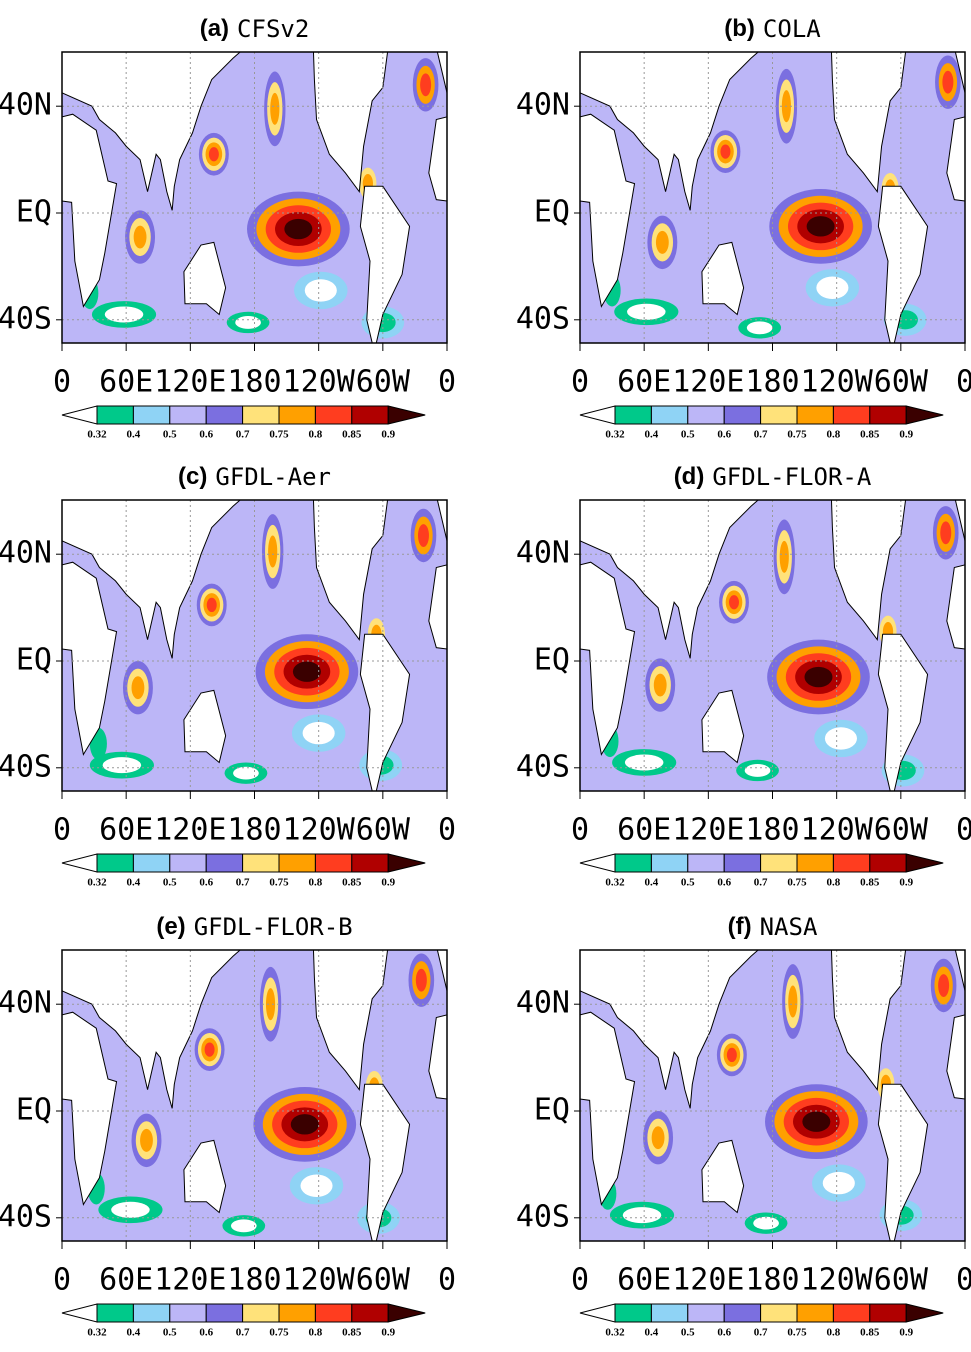  What do you see at coordinates (773, 477) in the screenshot?
I see `panel-title: (d) GFDL-FLOR-A` at bounding box center [773, 477].